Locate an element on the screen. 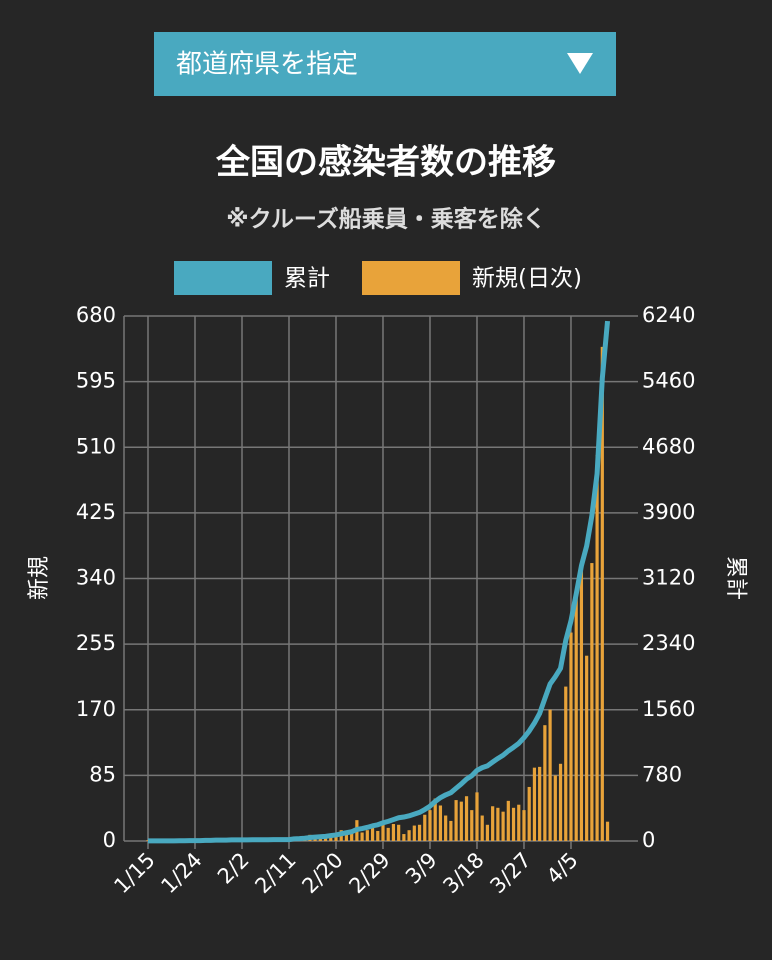 The image size is (772, 960). y-tick-label: 680 is located at coordinates (96, 315).